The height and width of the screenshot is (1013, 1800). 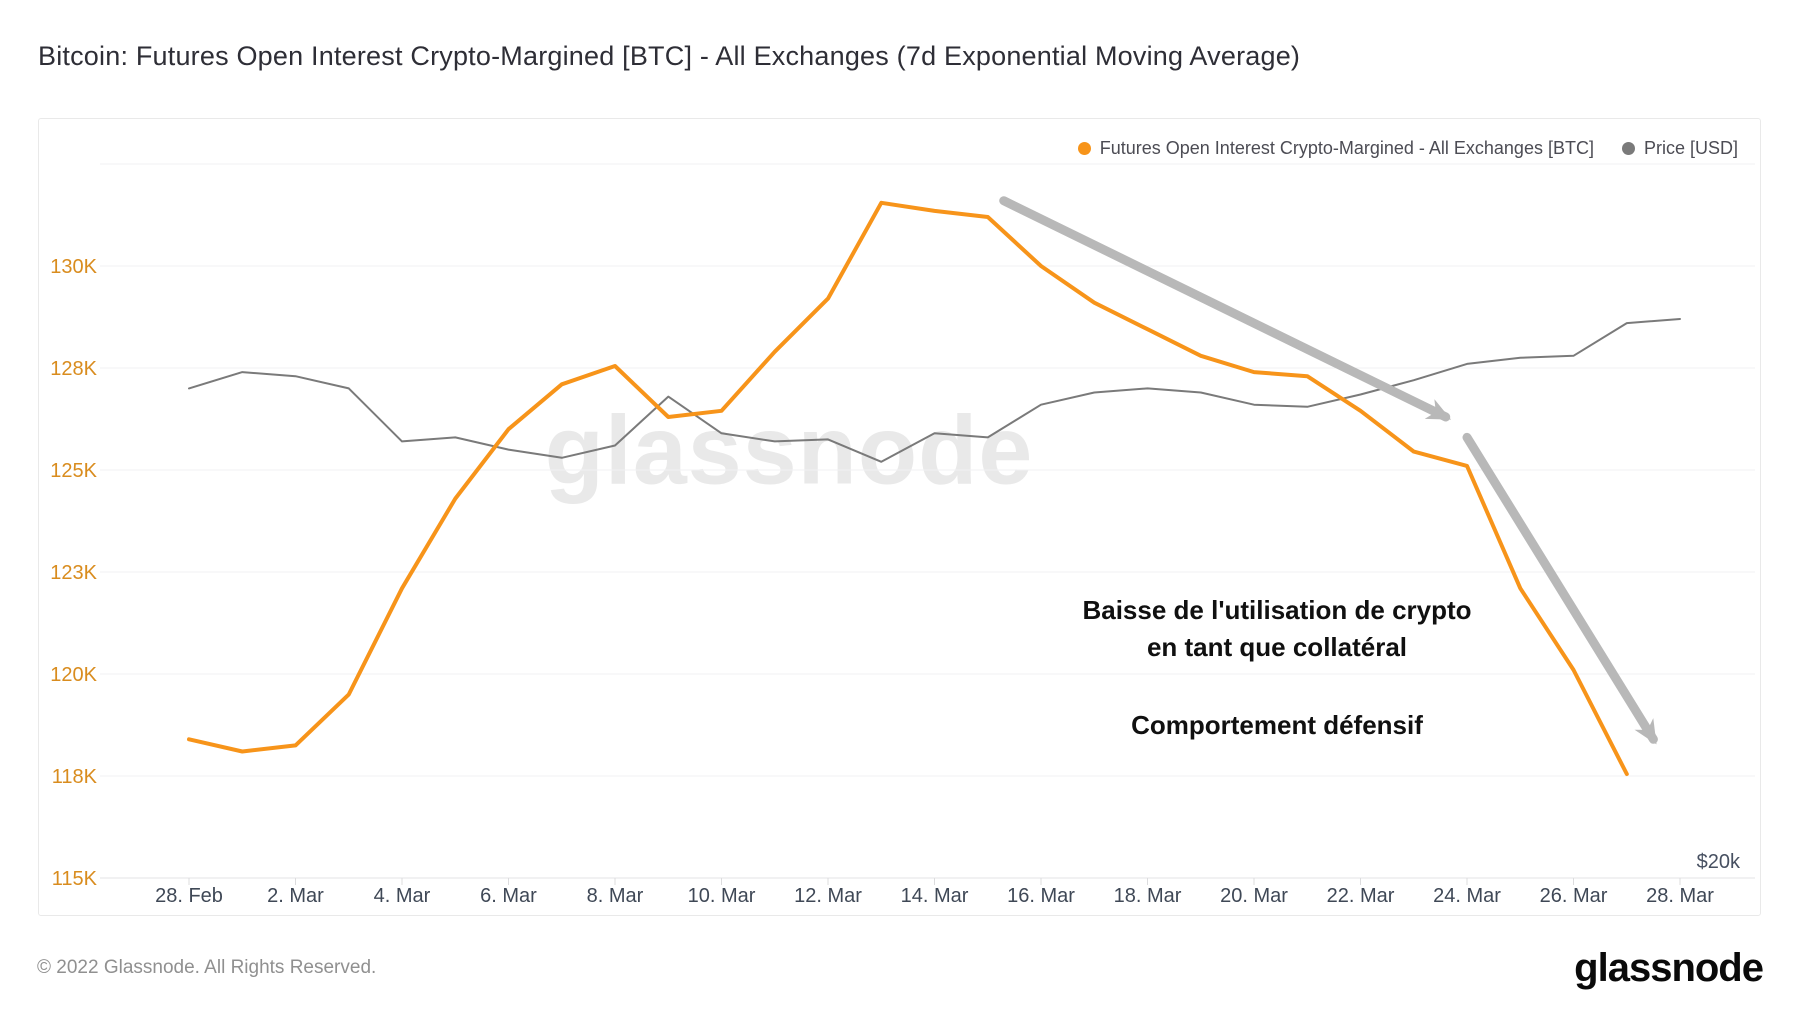 I want to click on copyright-text: © 2022 Glassnode. All Rights Reserved., so click(x=207, y=967).